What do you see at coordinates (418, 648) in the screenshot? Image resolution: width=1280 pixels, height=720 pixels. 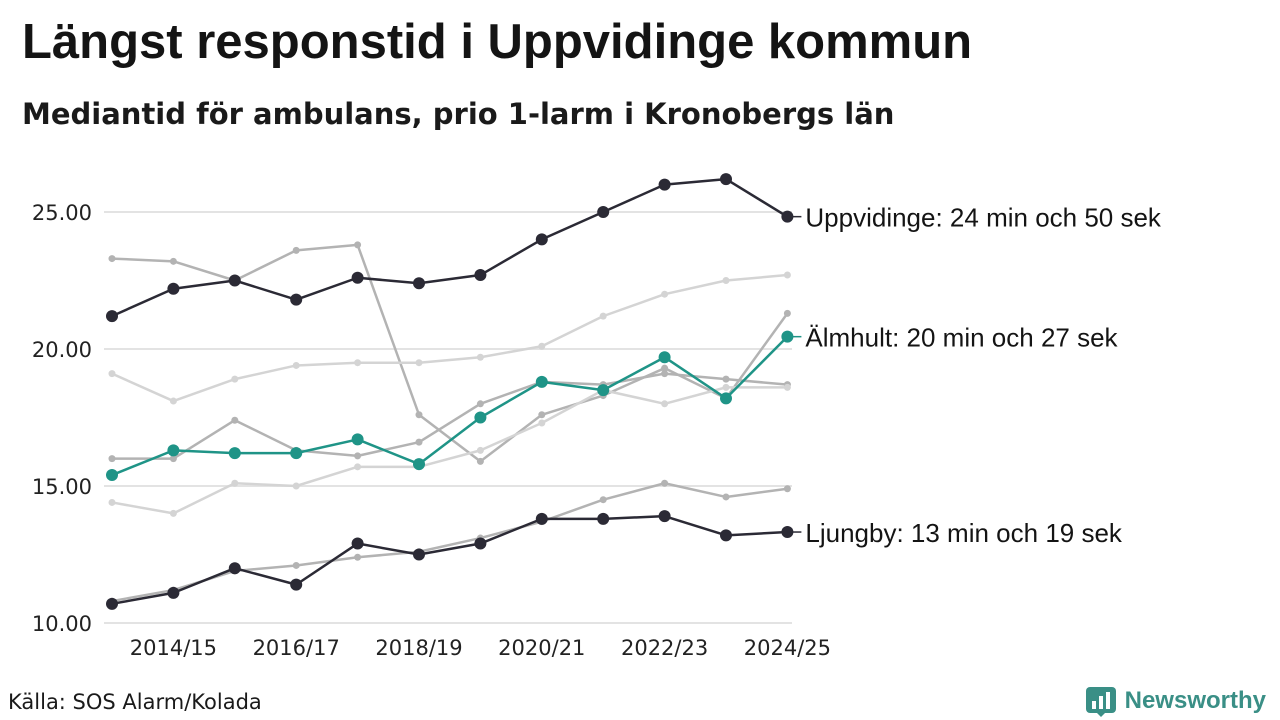 I see `x-tick-label: 2018/19` at bounding box center [418, 648].